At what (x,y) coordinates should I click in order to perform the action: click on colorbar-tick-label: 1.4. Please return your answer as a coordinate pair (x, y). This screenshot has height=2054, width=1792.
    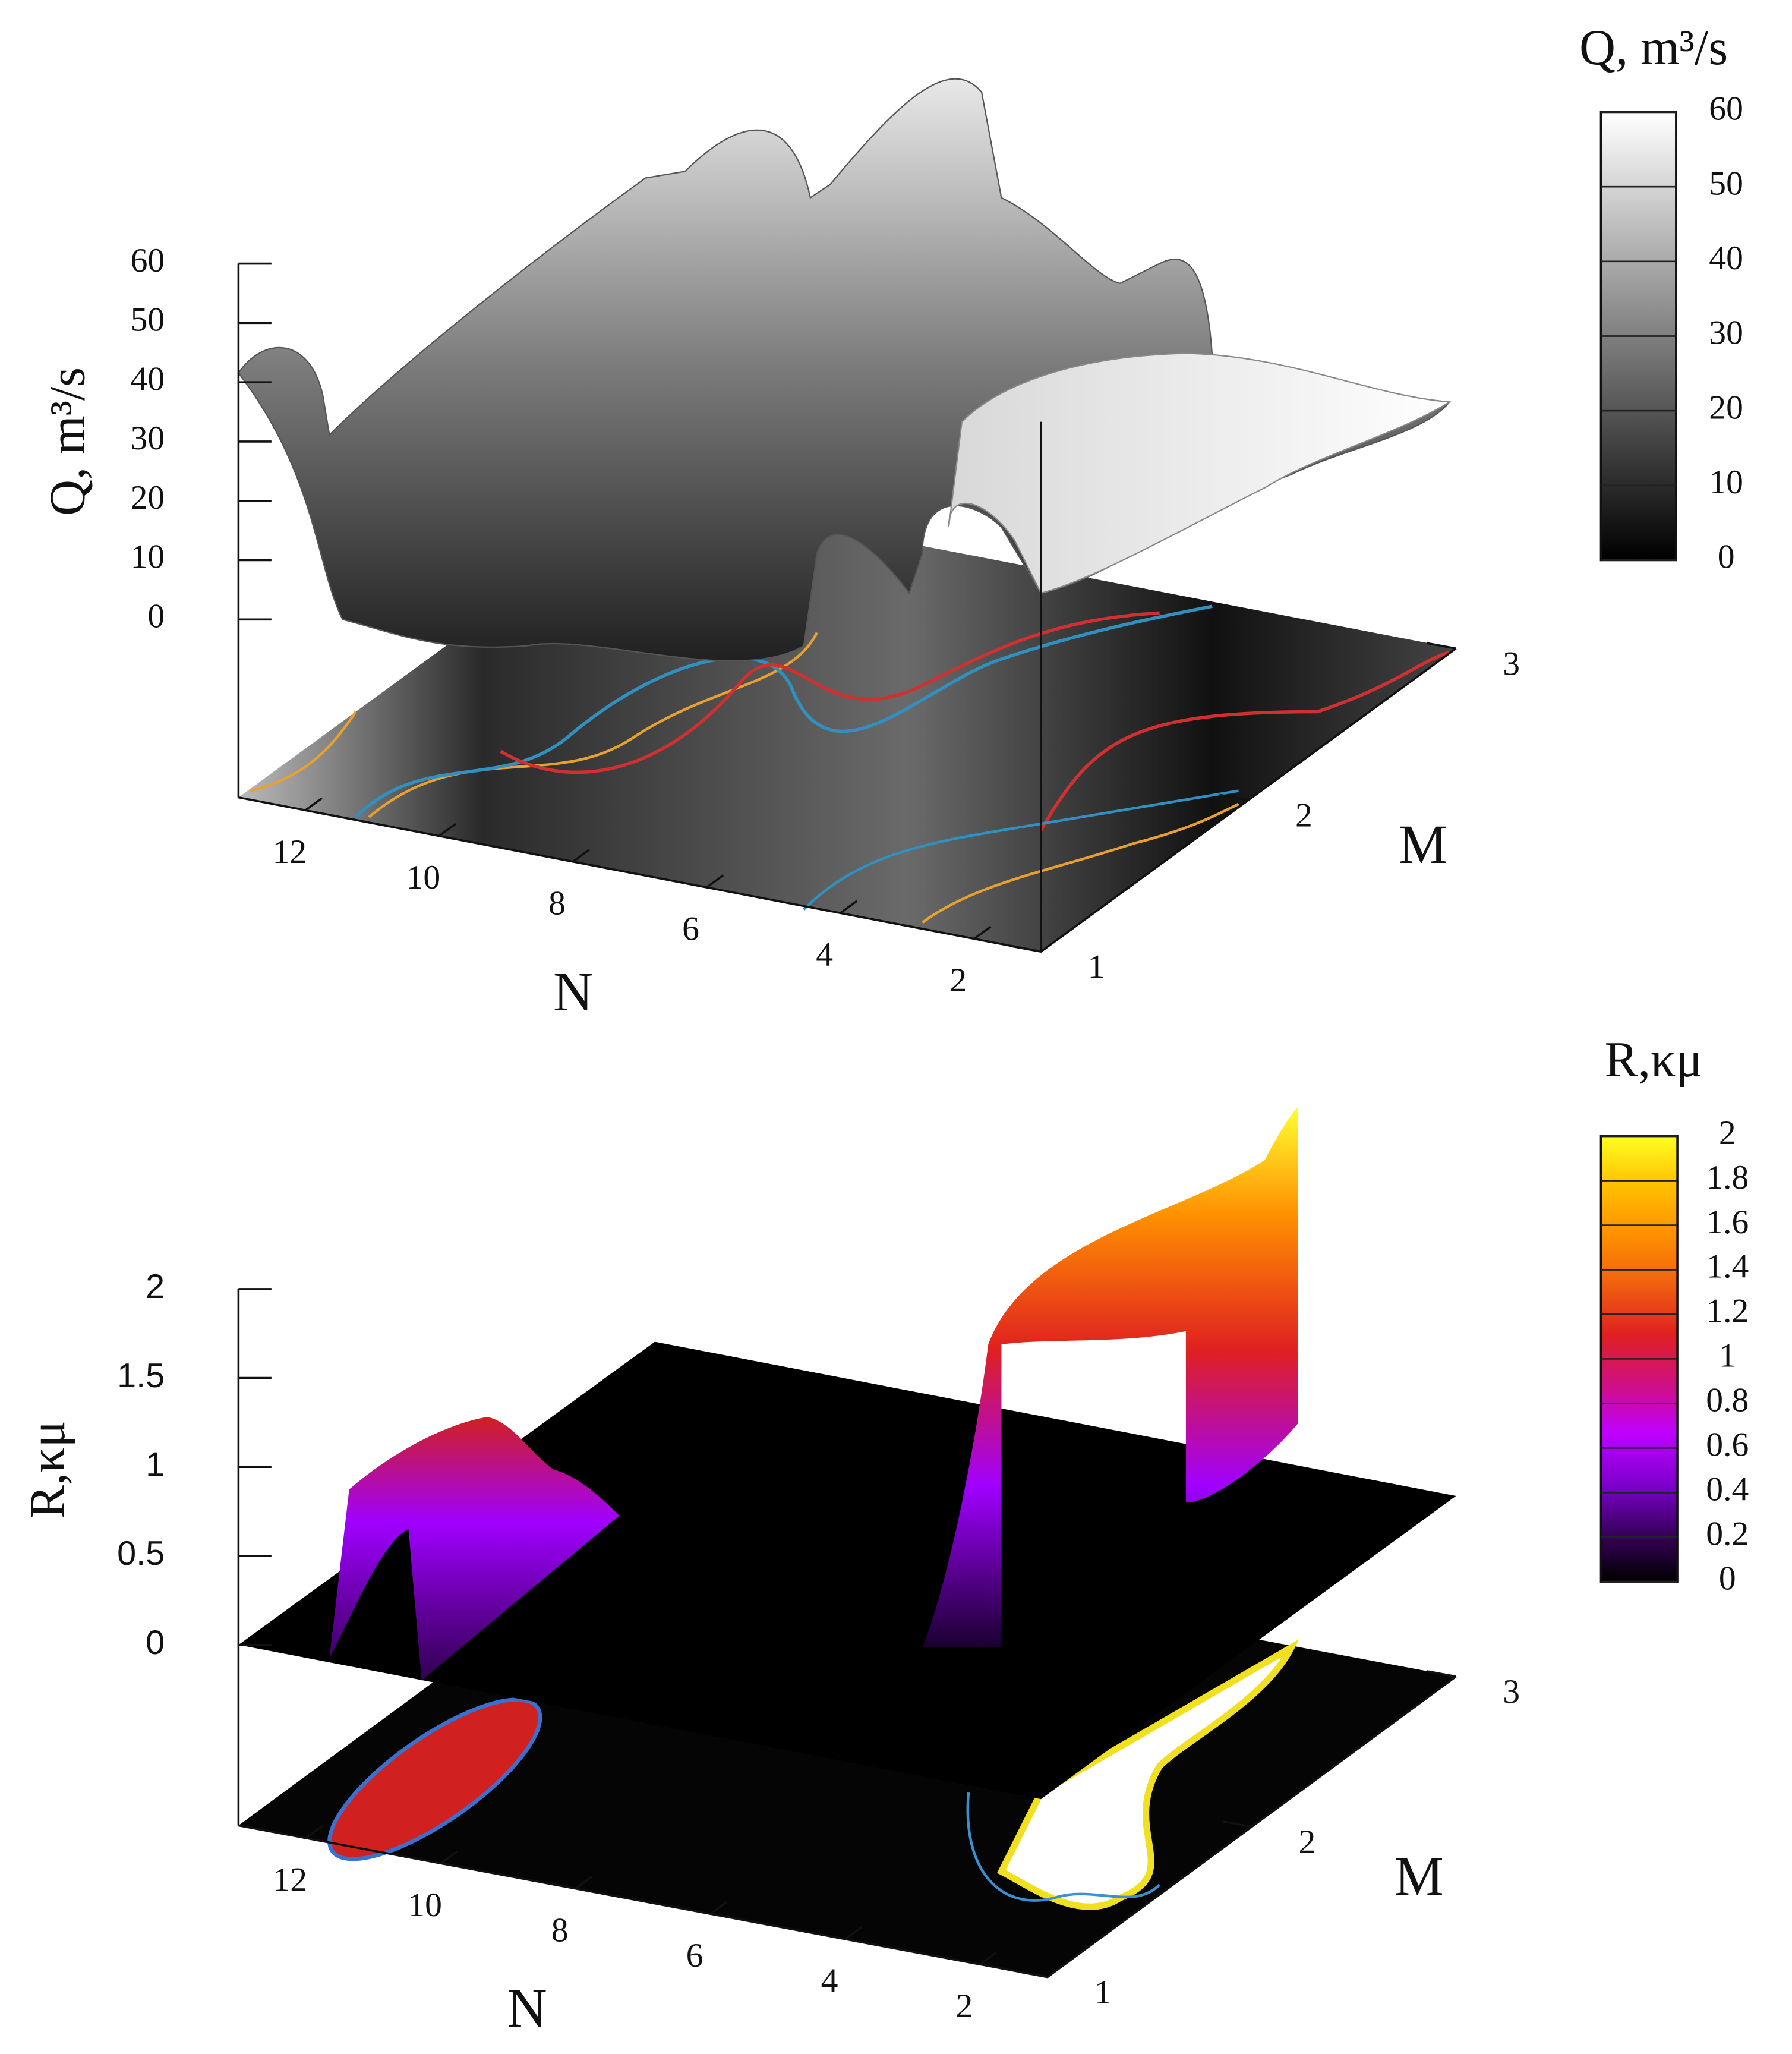
    Looking at the image, I should click on (1727, 1267).